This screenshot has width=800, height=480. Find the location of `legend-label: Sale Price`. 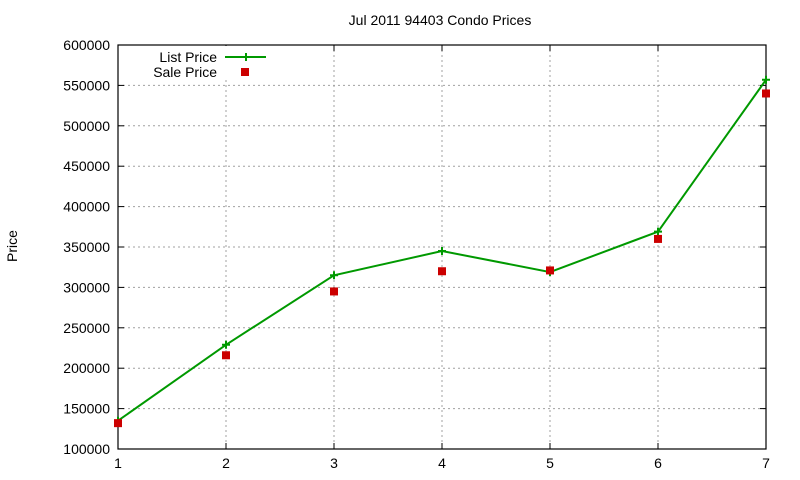

legend-label: Sale Price is located at coordinates (185, 72).